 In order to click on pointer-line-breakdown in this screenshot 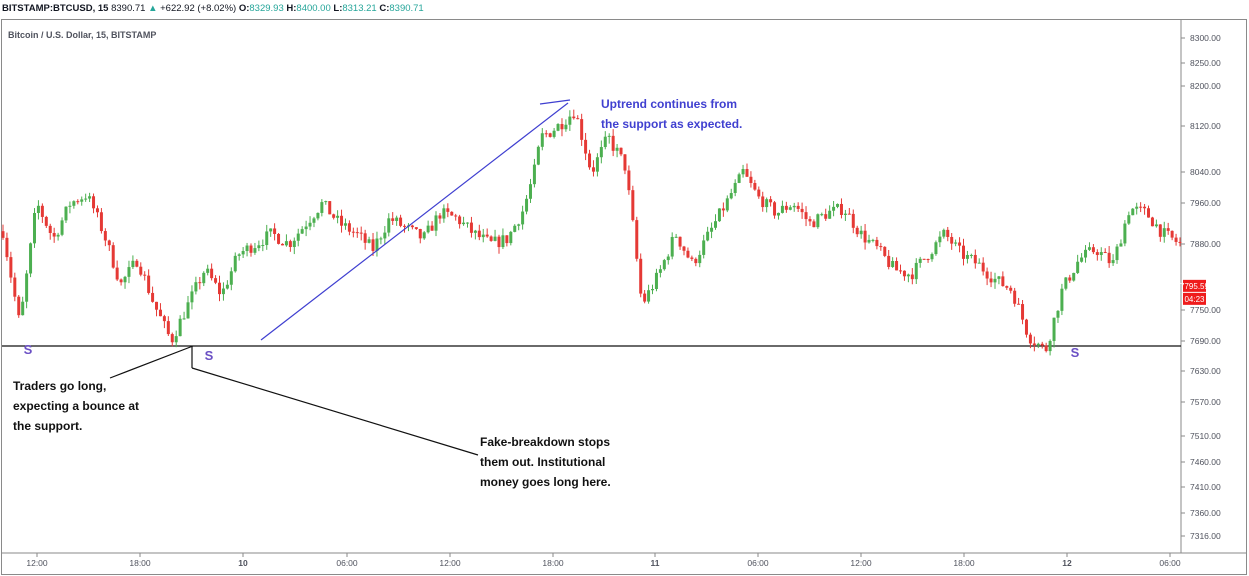, I will do `click(335, 411)`.